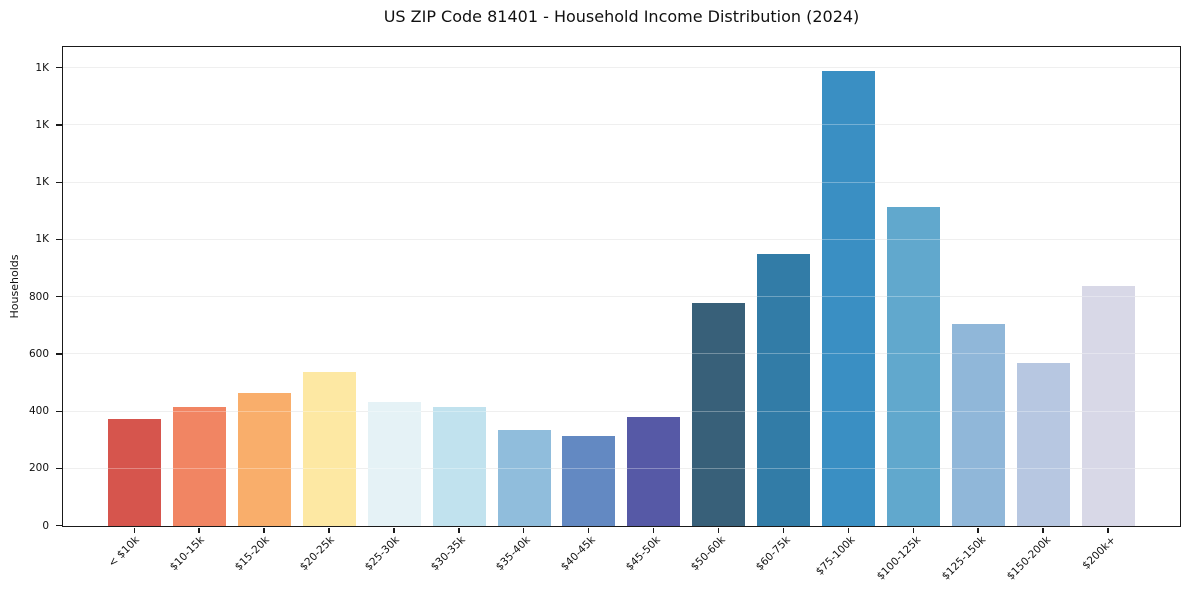 The image size is (1189, 590). Describe the element at coordinates (784, 389) in the screenshot. I see `bar-$60-75k` at that location.